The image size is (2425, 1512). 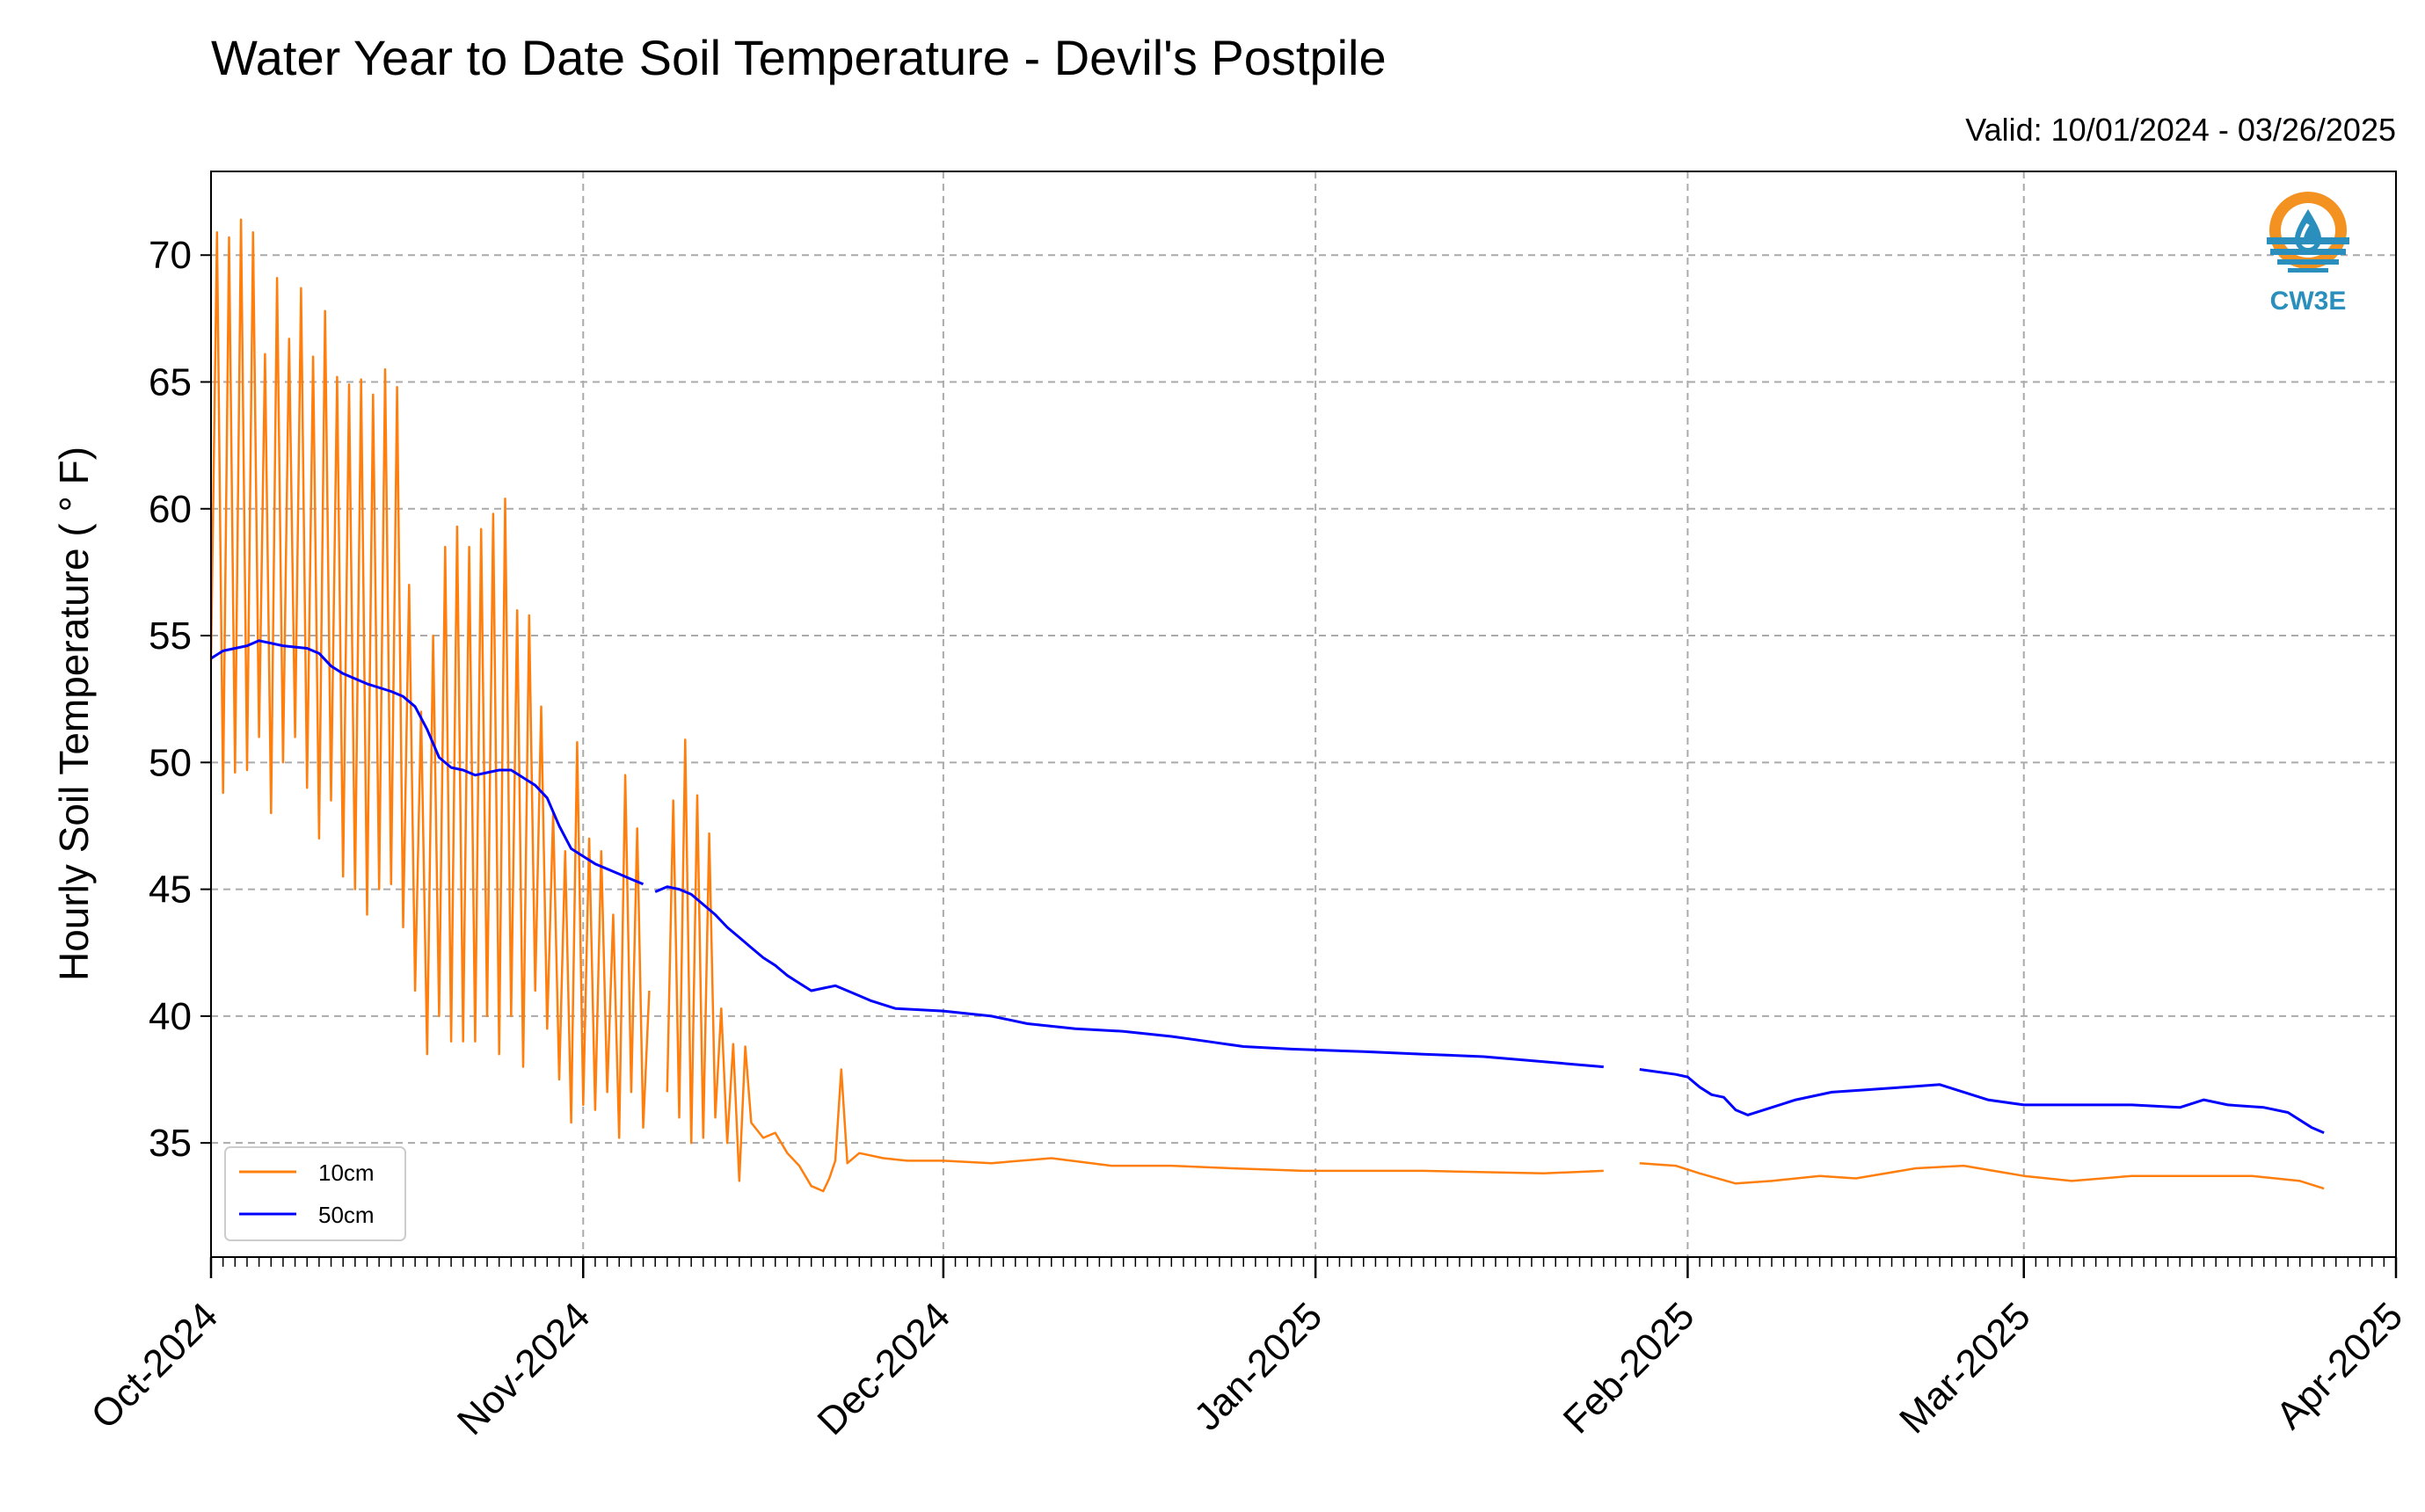 I want to click on y-tick-label: 60, so click(x=170, y=510).